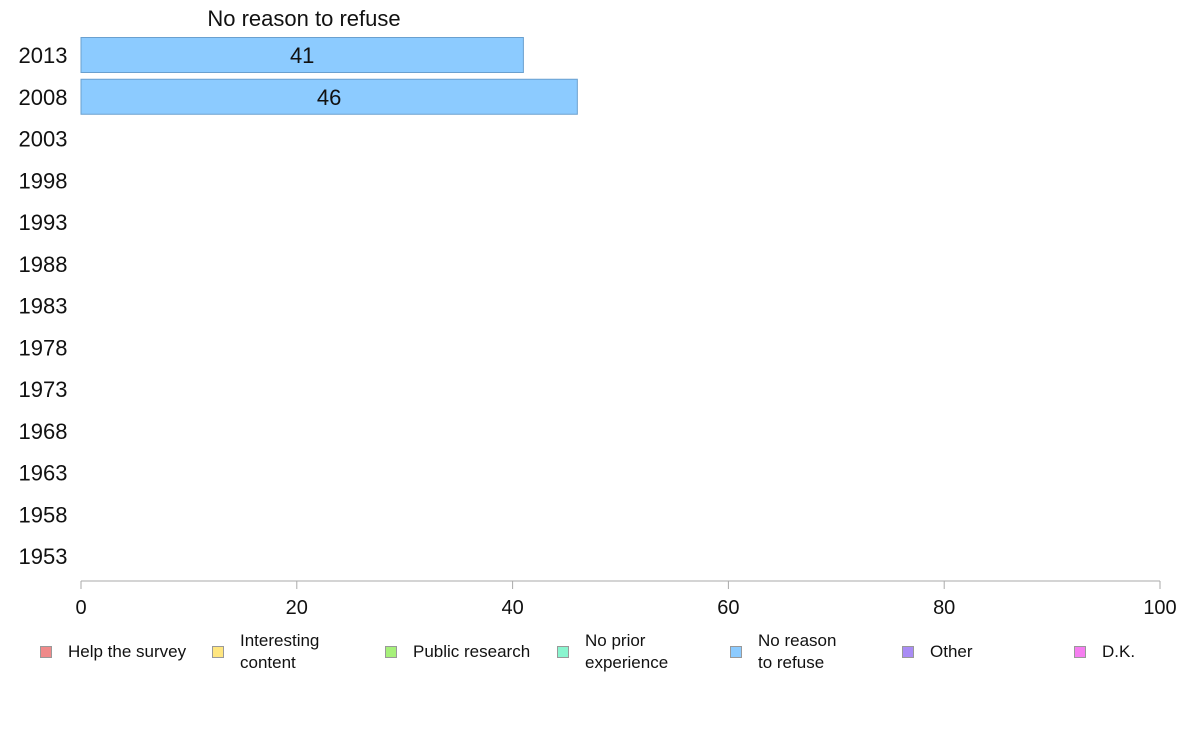 The image size is (1188, 736). What do you see at coordinates (951, 651) in the screenshot?
I see `legend-label: Other` at bounding box center [951, 651].